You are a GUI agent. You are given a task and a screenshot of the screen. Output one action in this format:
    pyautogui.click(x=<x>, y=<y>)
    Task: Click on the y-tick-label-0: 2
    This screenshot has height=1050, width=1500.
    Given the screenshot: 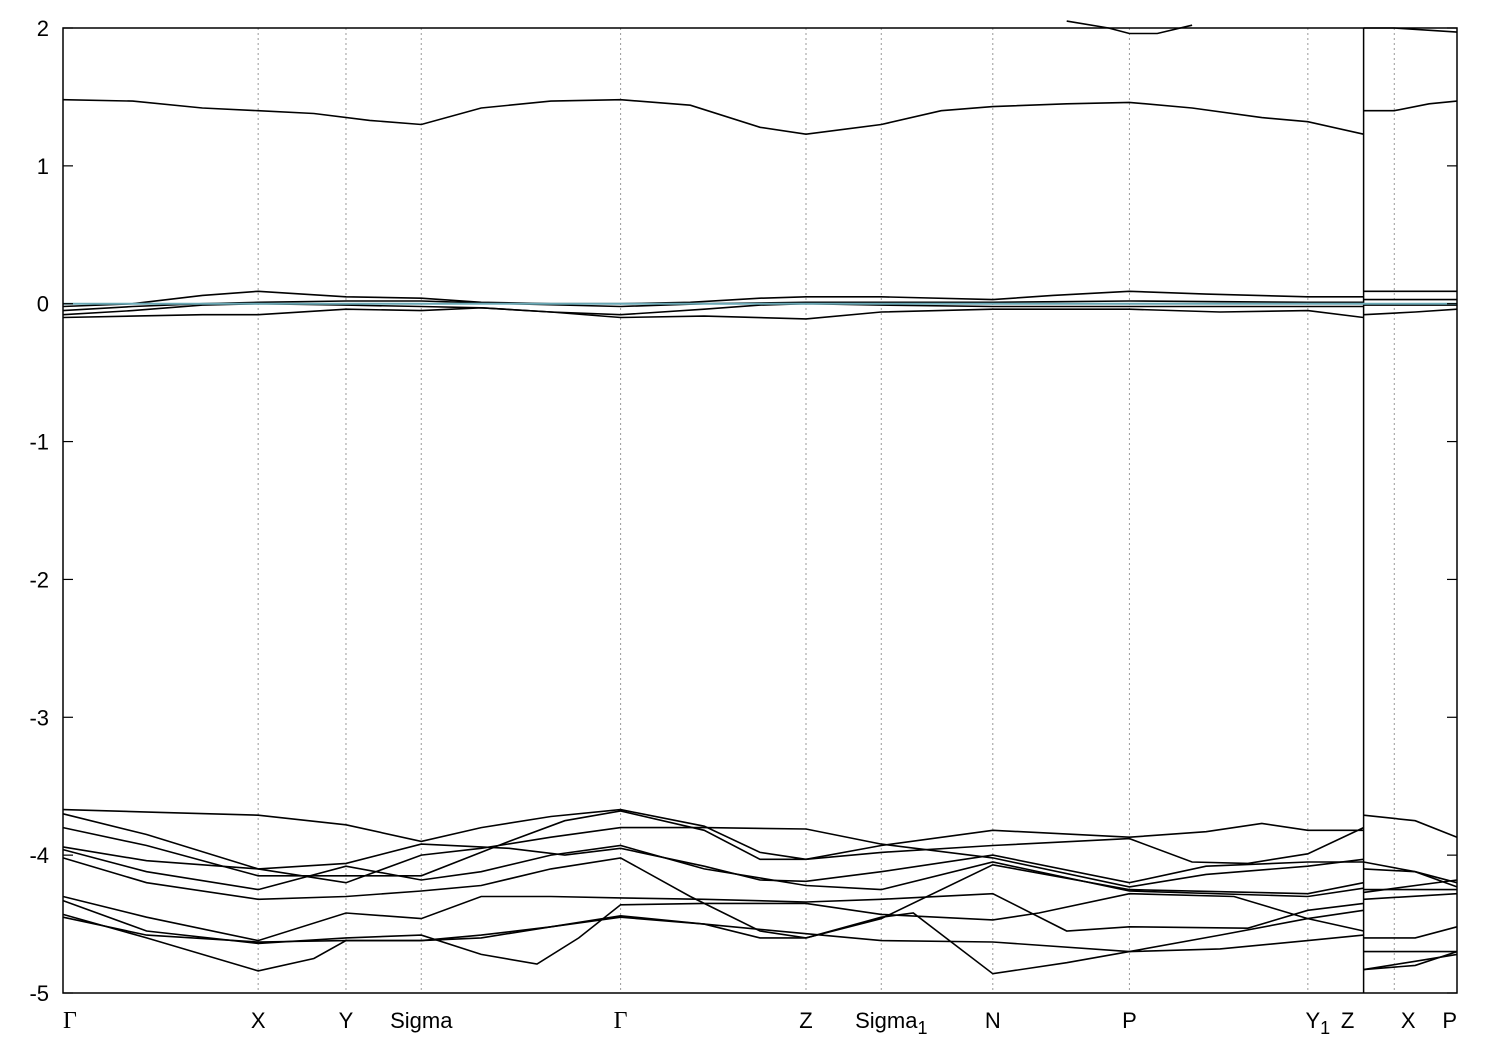 What is the action you would take?
    pyautogui.click(x=43, y=28)
    